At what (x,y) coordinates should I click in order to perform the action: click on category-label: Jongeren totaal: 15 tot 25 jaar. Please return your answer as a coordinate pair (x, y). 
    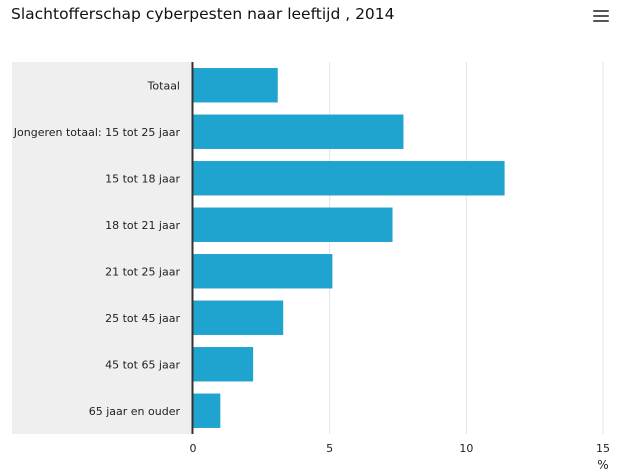
    Looking at the image, I should click on (97, 132).